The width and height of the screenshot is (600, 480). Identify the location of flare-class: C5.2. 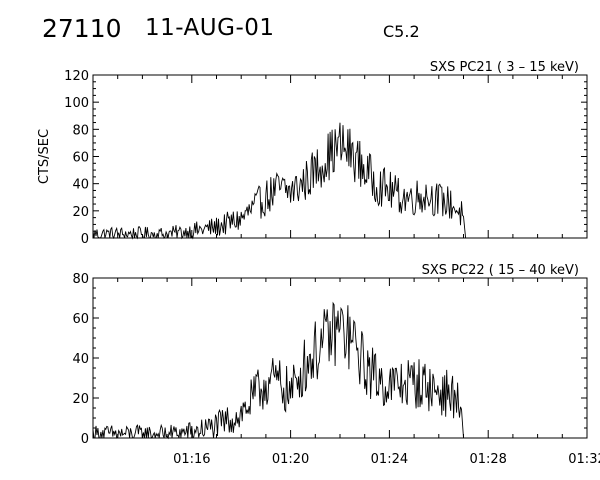
(401, 31).